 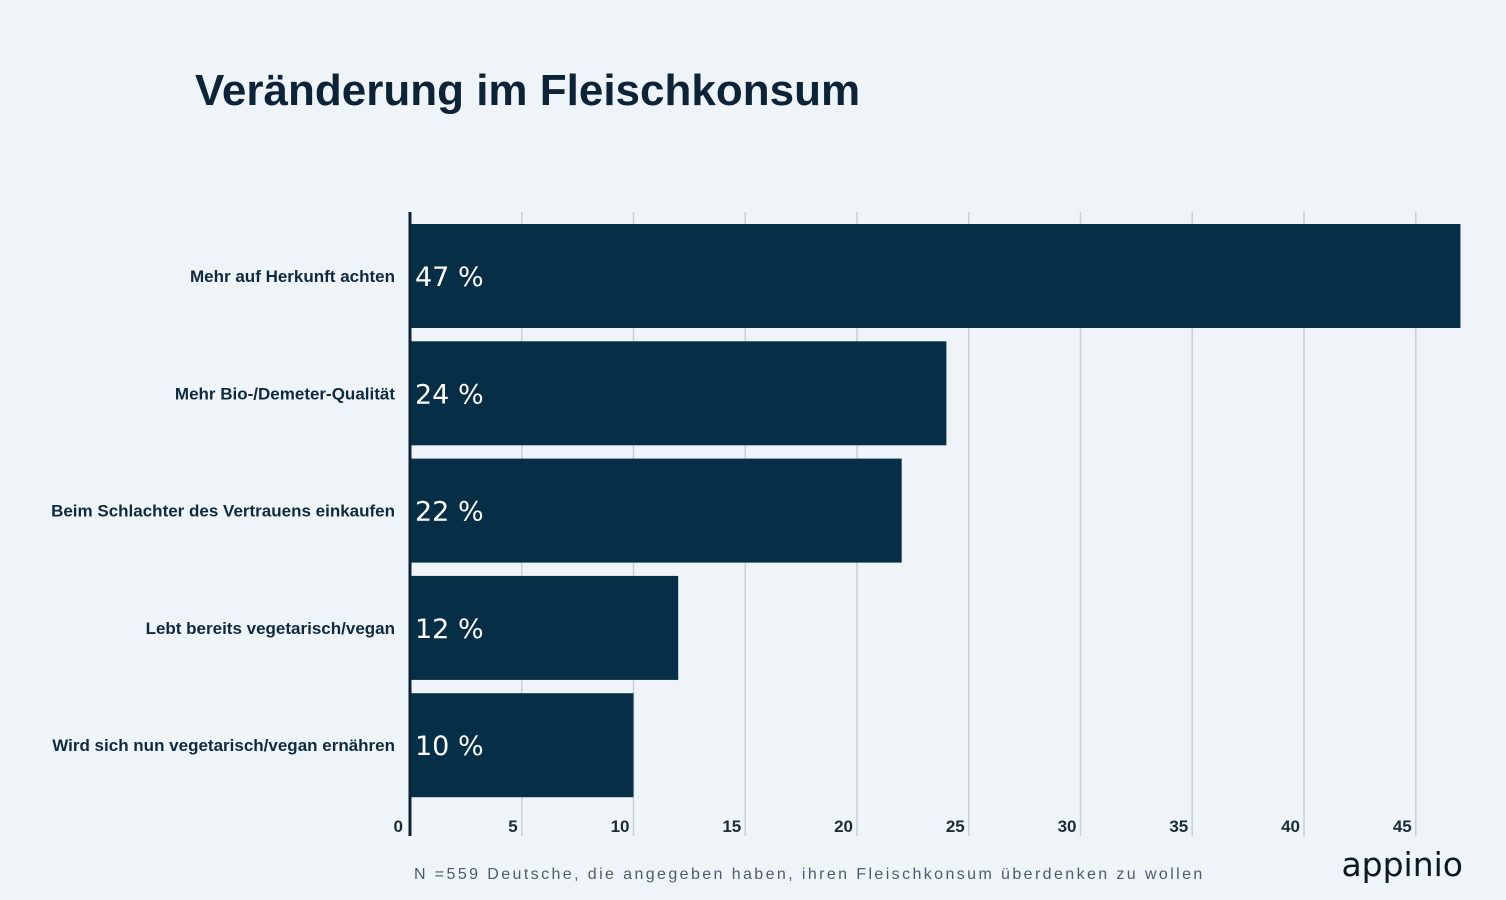 What do you see at coordinates (1178, 826) in the screenshot?
I see `x-tick-label: 35` at bounding box center [1178, 826].